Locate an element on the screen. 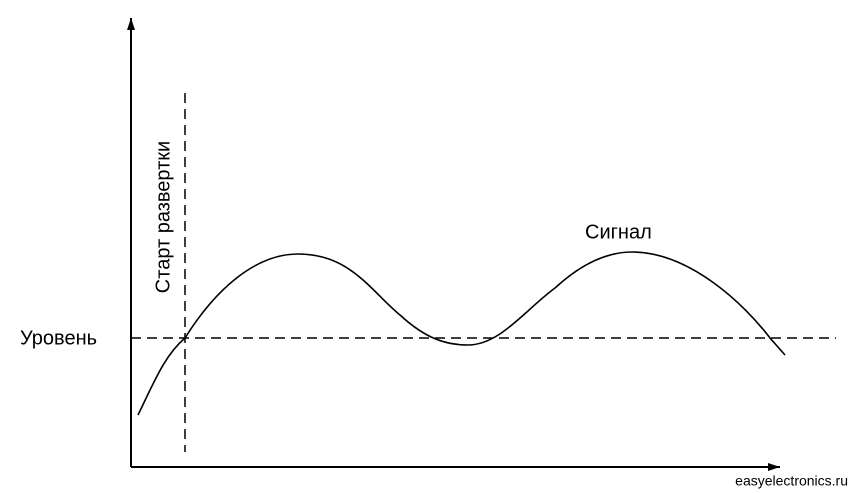  sweep-start-label: Старт развертки is located at coordinates (163, 217).